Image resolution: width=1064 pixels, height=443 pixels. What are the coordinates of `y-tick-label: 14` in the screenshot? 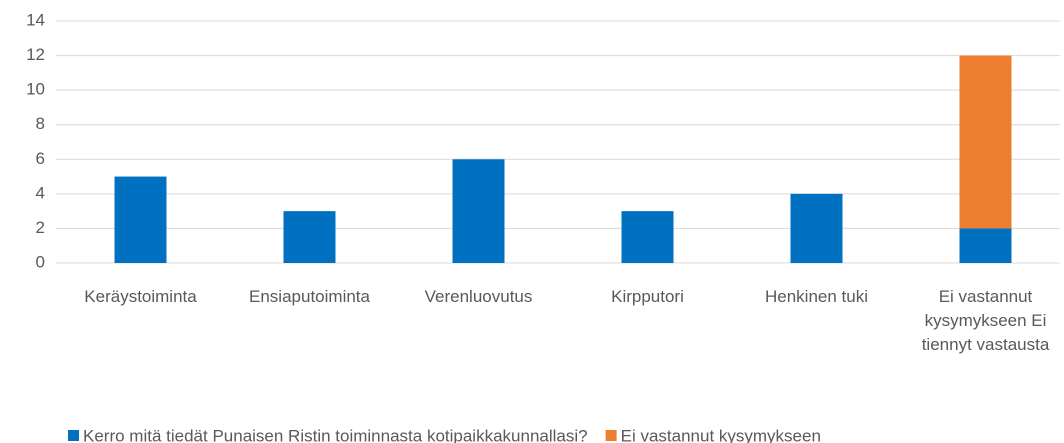 It's located at (35, 19).